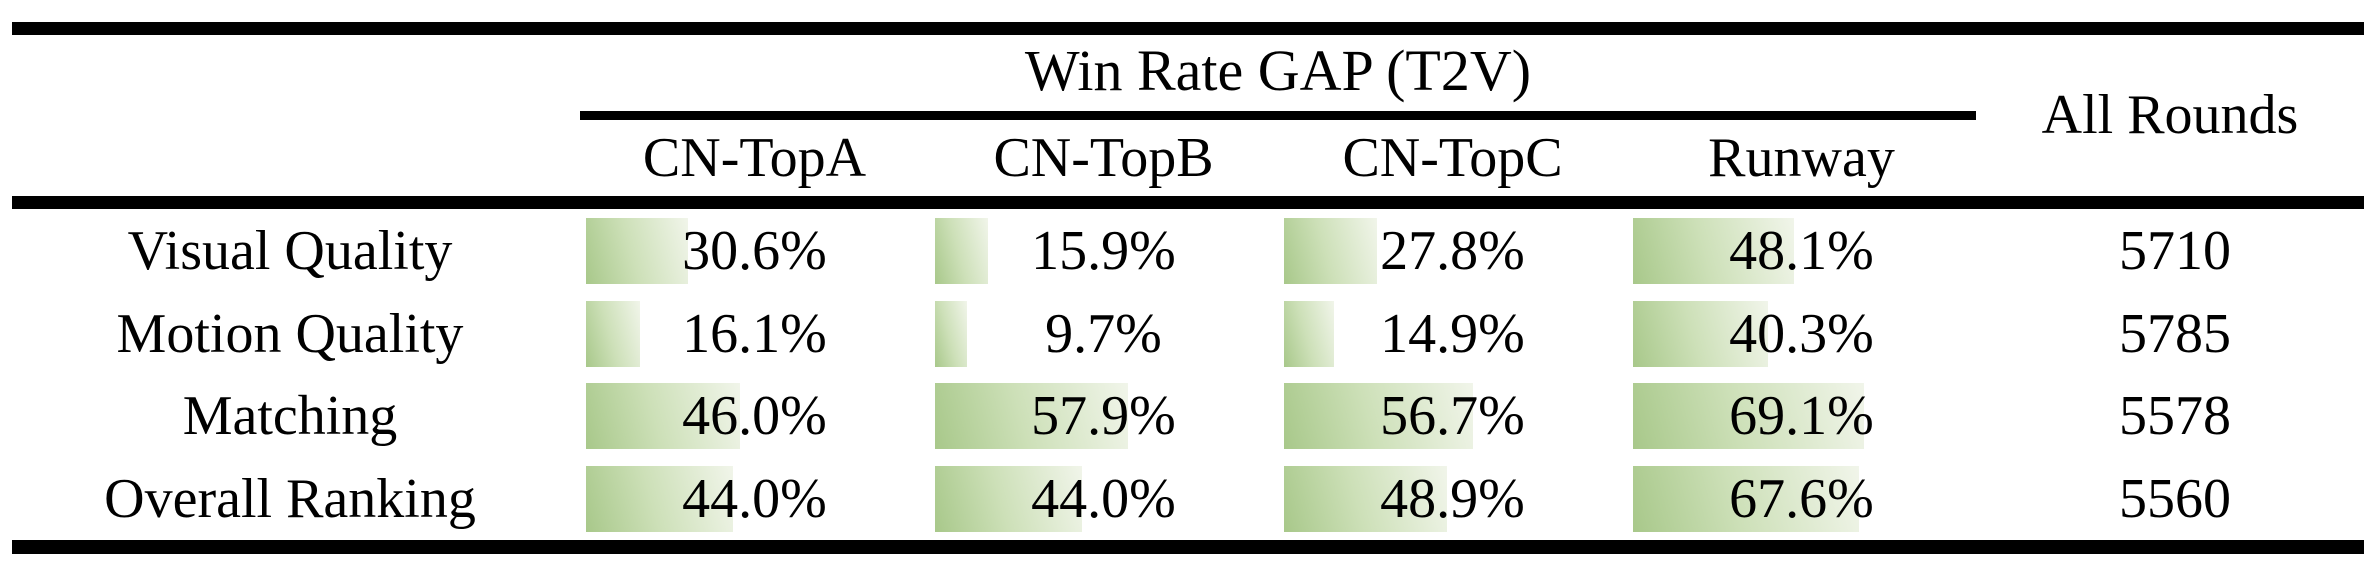  I want to click on group-header-win-rate-gap: Win Rate GAP (T2V), so click(1278, 70).